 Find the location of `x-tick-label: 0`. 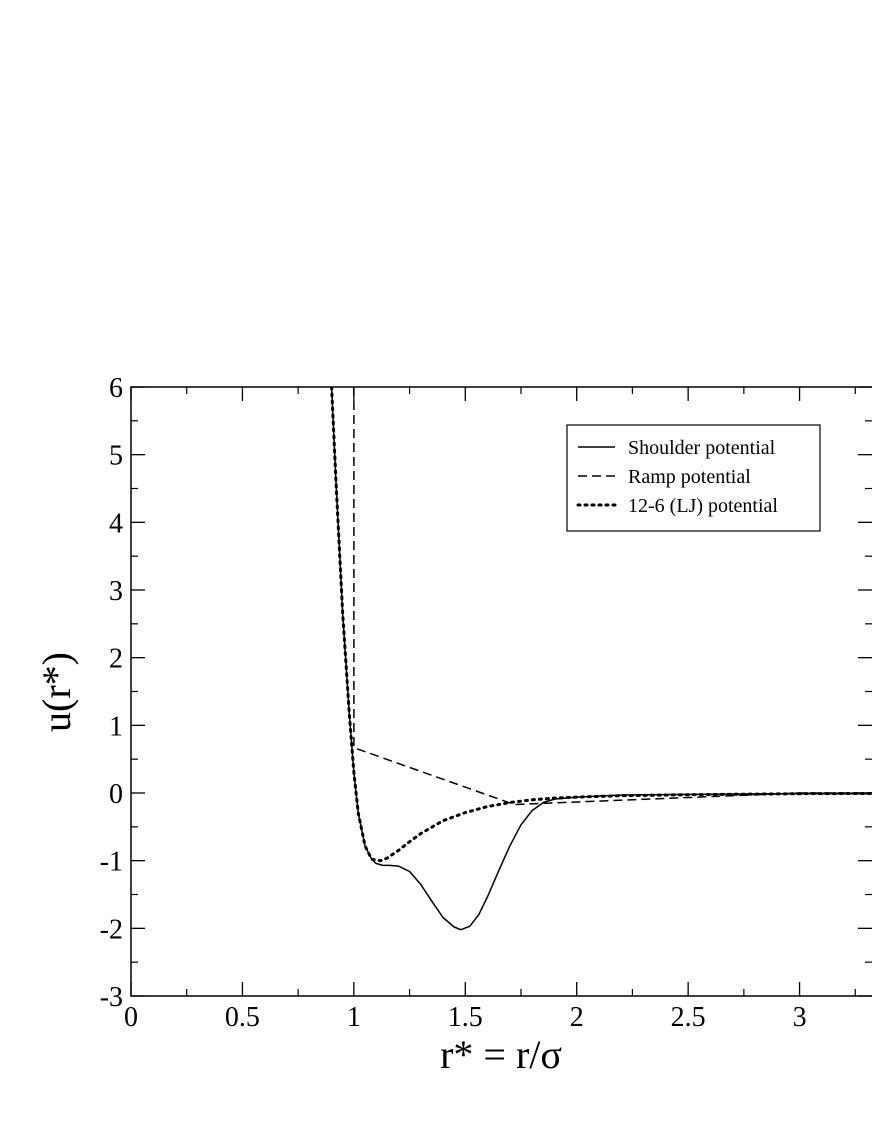

x-tick-label: 0 is located at coordinates (131, 1017).